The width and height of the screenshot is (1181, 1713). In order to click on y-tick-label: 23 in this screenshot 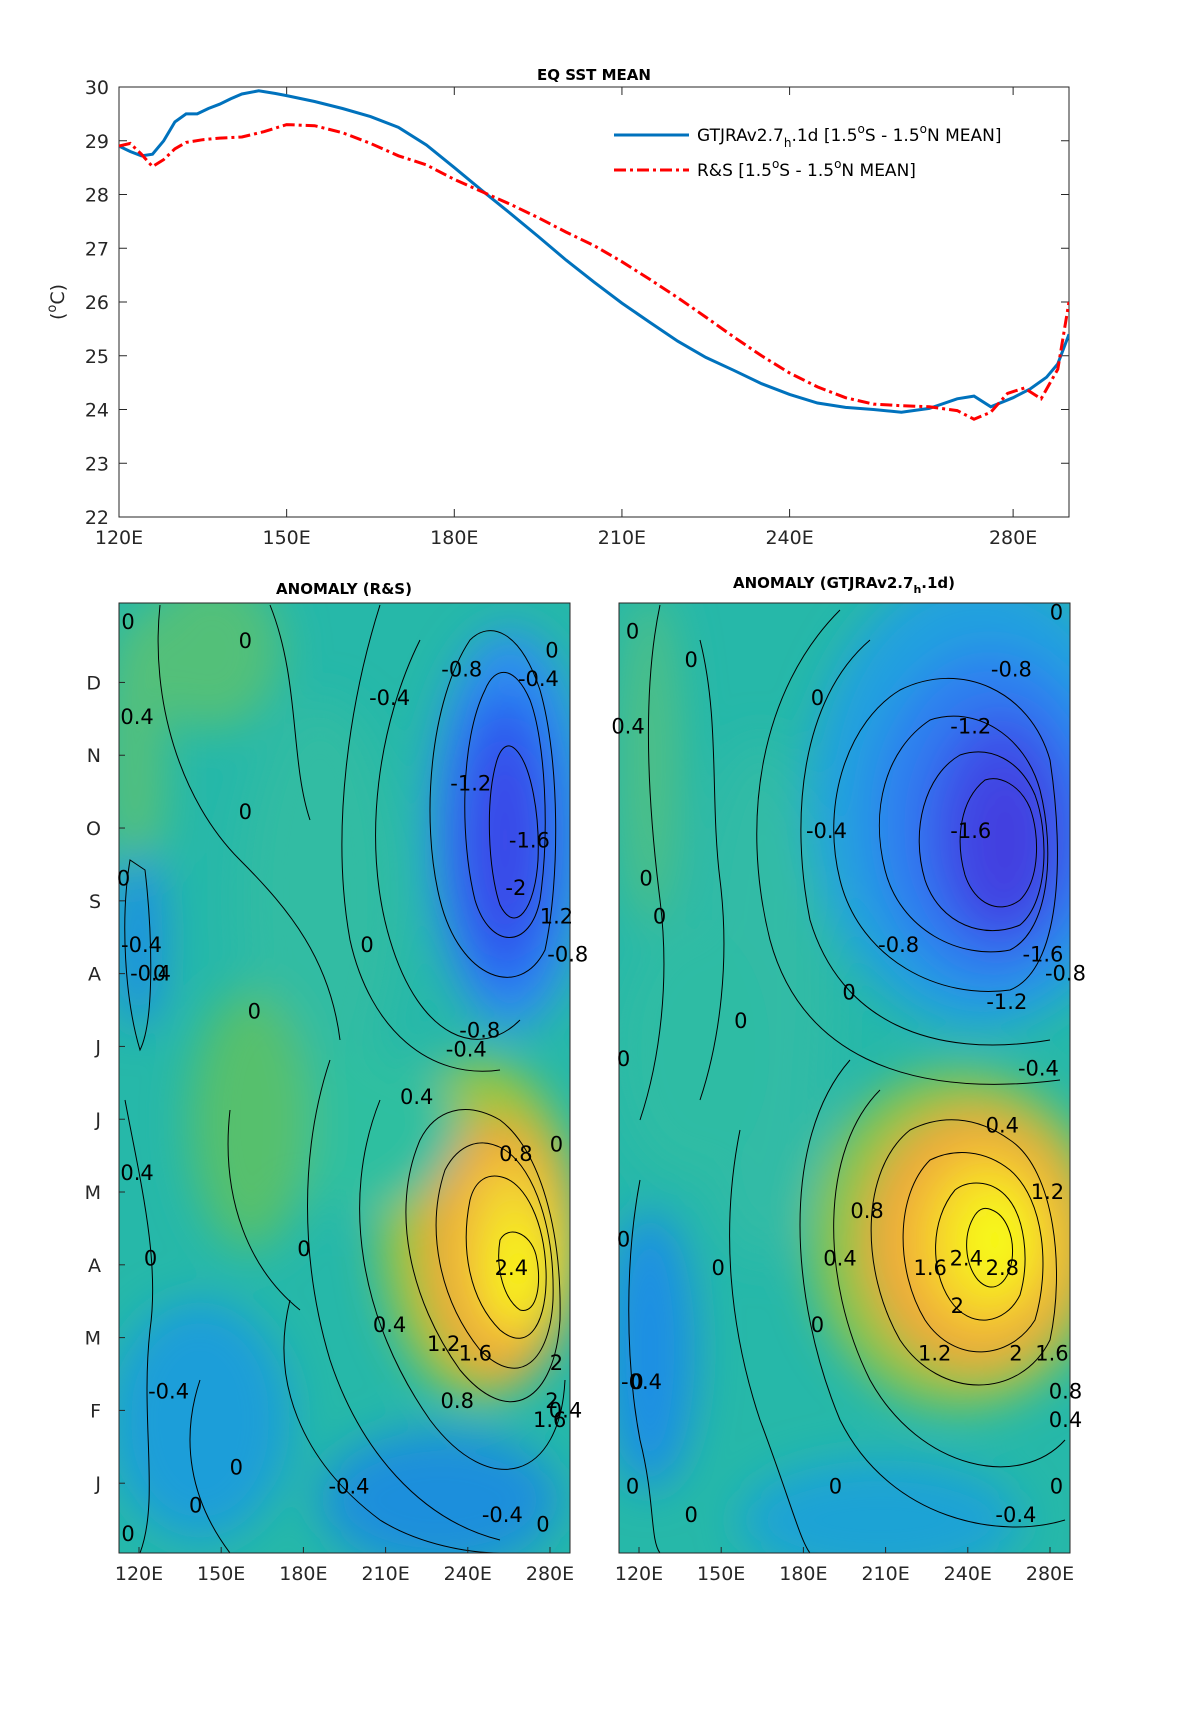, I will do `click(97, 464)`.